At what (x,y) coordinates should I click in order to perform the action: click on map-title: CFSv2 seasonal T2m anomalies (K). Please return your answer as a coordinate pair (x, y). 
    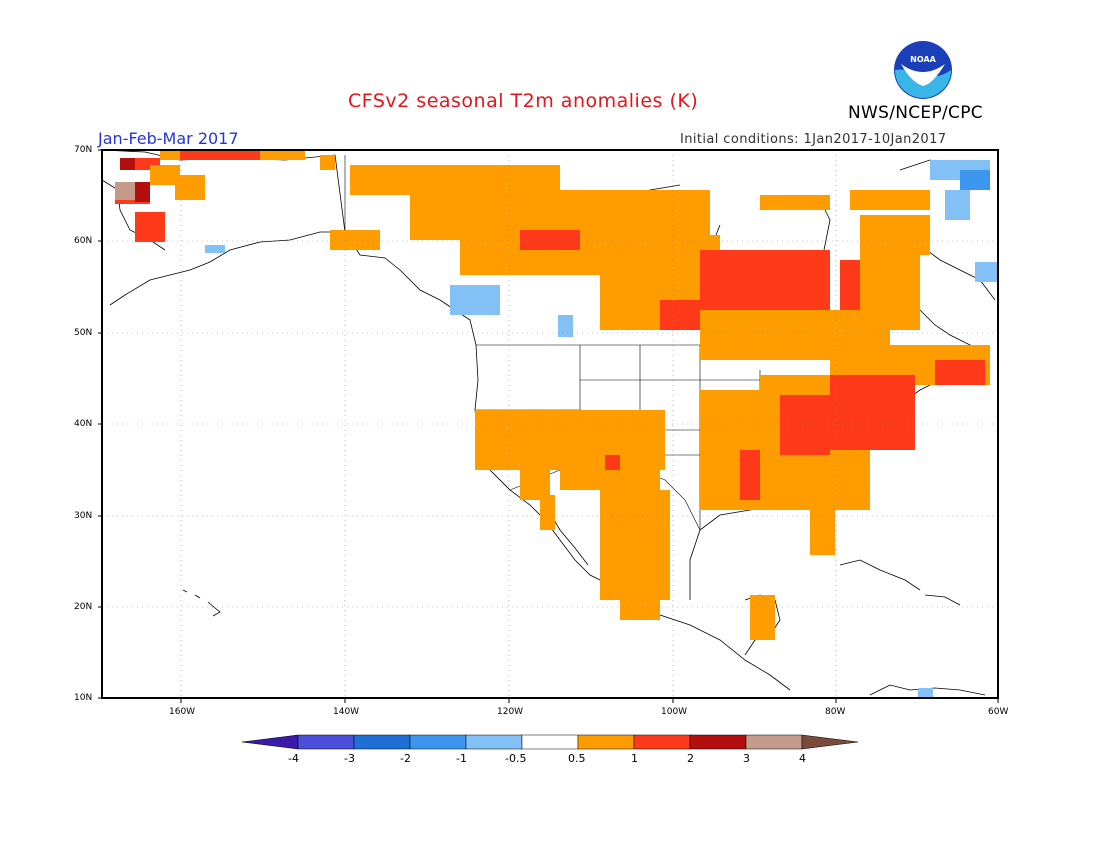
    Looking at the image, I should click on (523, 101).